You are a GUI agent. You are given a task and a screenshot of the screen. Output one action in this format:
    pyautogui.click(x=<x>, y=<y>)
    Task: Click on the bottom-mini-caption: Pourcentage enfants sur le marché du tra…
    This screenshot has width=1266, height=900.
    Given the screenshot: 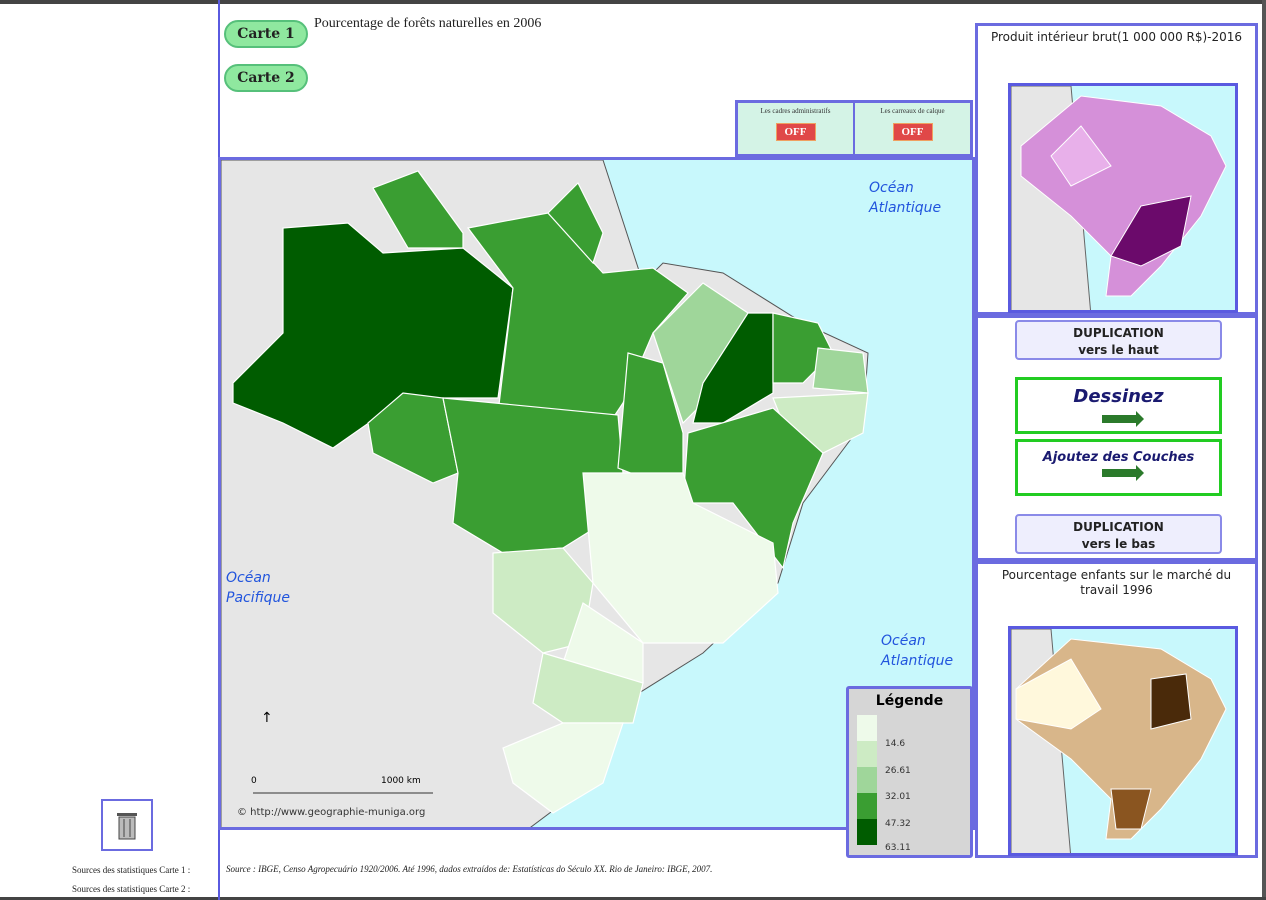 What is the action you would take?
    pyautogui.click(x=1116, y=582)
    